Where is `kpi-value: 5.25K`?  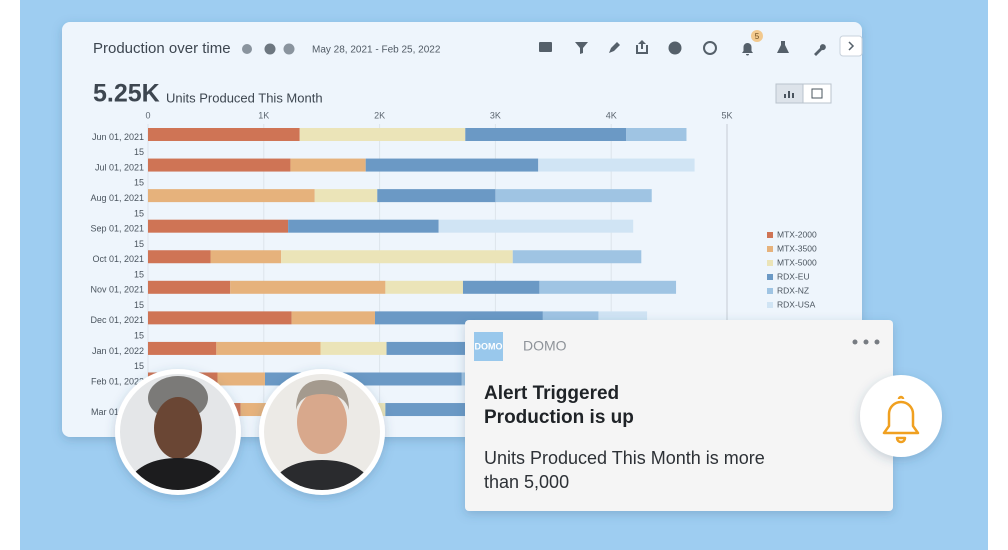
kpi-value: 5.25K is located at coordinates (126, 94).